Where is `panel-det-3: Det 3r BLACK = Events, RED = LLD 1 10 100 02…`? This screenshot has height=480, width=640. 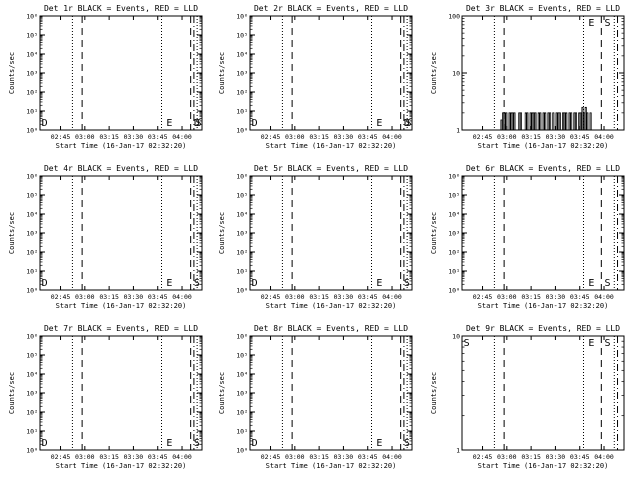 panel-det-3: Det 3r BLACK = Events, RED = LLD 1 10 100 02… is located at coordinates (527, 77).